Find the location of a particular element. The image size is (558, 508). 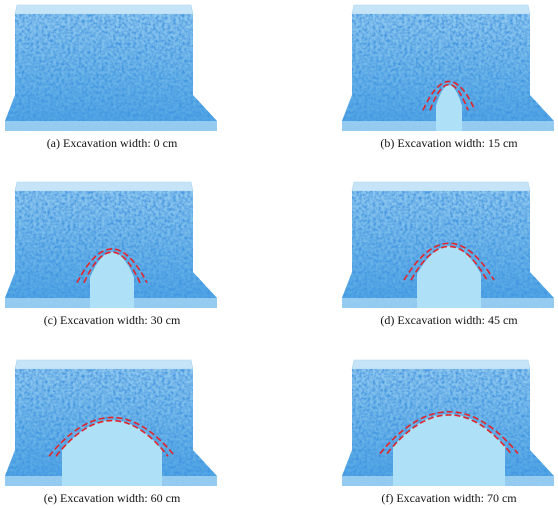

caption: (f) Excavation width: 70 cm is located at coordinates (449, 498).